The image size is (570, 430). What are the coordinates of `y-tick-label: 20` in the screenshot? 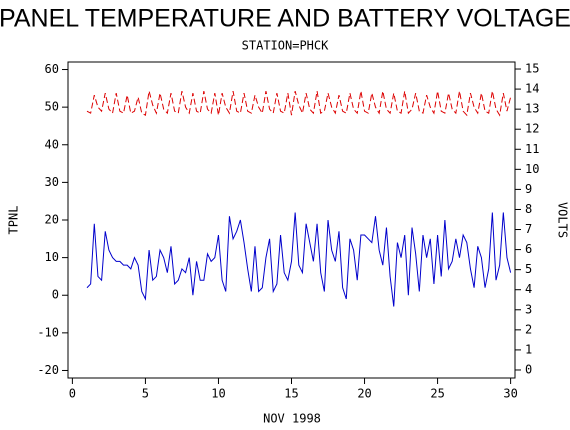 It's located at (52, 220).